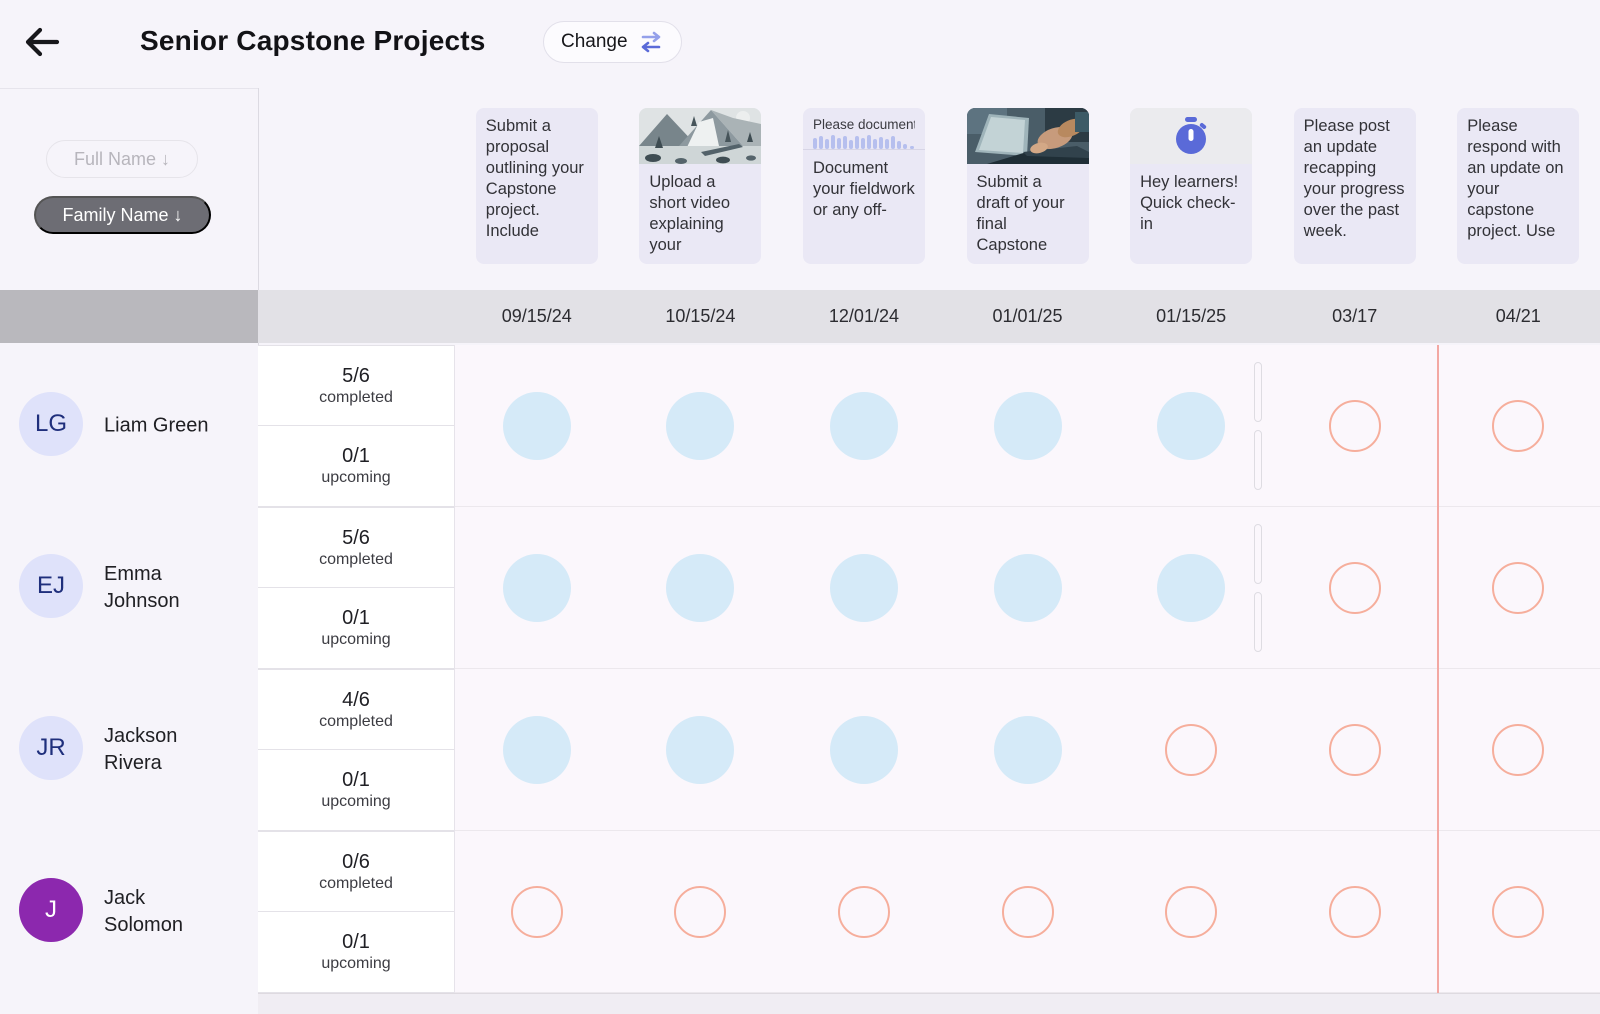  I want to click on mountain-landscape-illustration-image, so click(700, 136).